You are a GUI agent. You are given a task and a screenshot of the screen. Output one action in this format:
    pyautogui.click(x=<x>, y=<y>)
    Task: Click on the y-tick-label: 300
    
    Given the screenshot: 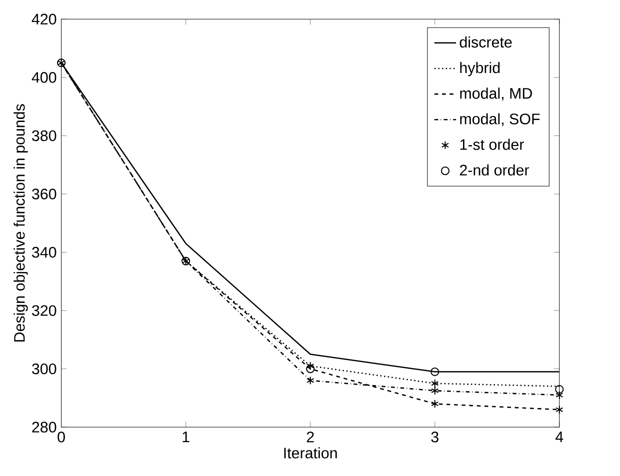 What is the action you would take?
    pyautogui.click(x=44, y=369)
    